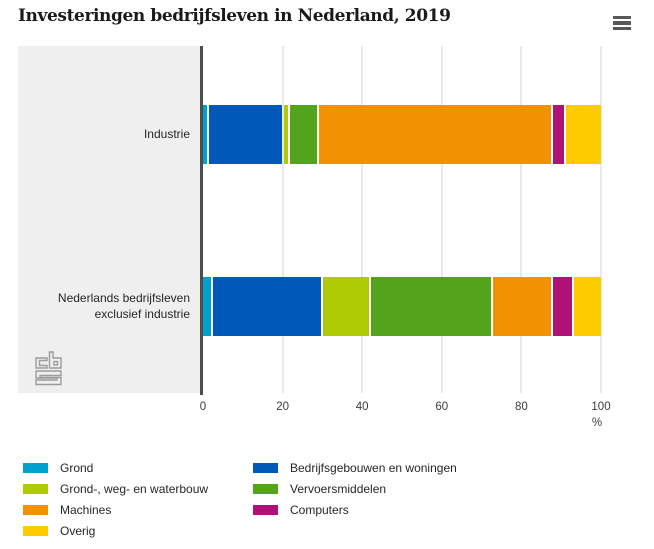 The image size is (654, 549). Describe the element at coordinates (86, 509) in the screenshot. I see `legend-label: Machines` at that location.